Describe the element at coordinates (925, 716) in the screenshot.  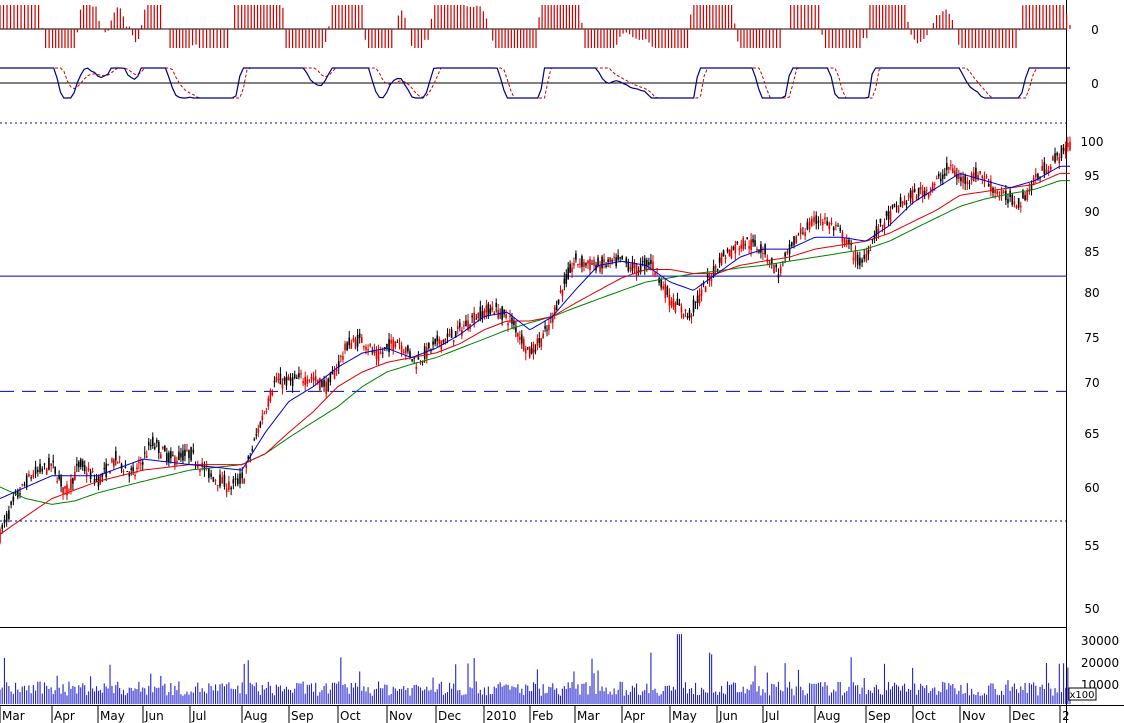
I see `month-label: Oct` at that location.